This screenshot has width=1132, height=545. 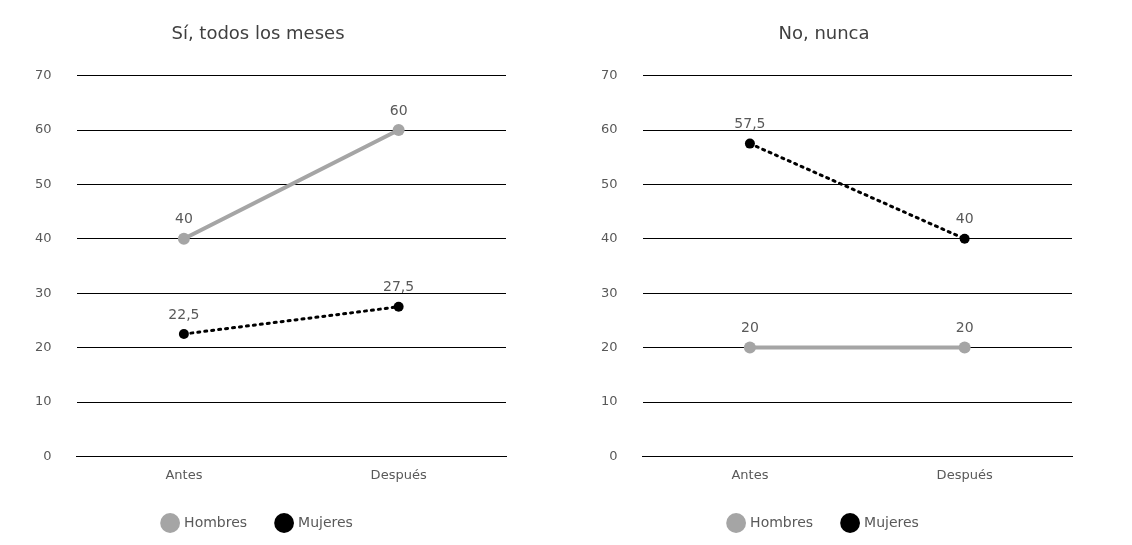 What do you see at coordinates (399, 286) in the screenshot?
I see `data-label: 27,5` at bounding box center [399, 286].